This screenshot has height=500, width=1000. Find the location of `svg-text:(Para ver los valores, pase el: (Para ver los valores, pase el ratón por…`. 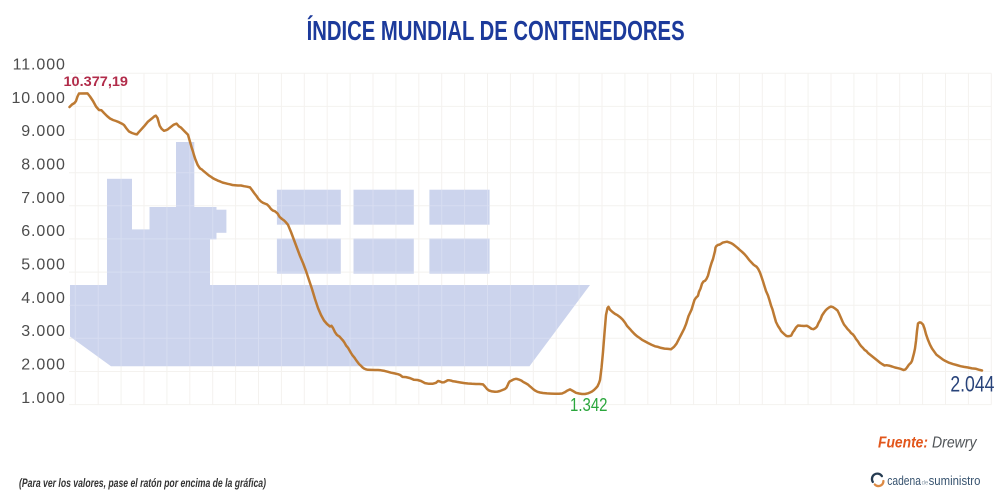

svg-text:(Para ver los valores, pase el: (Para ver los valores, pase el ratón por… is located at coordinates (142, 483).